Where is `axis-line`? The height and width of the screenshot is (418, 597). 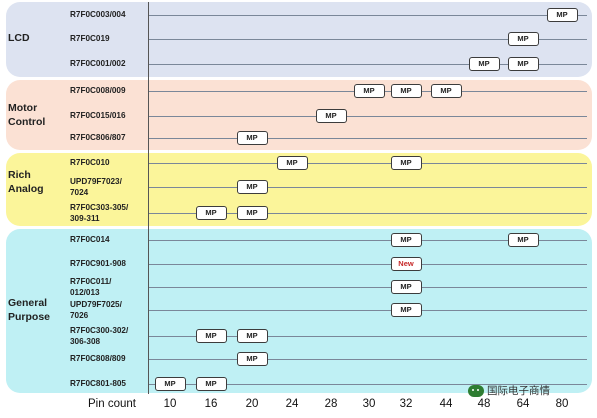 axis-line is located at coordinates (148, 198).